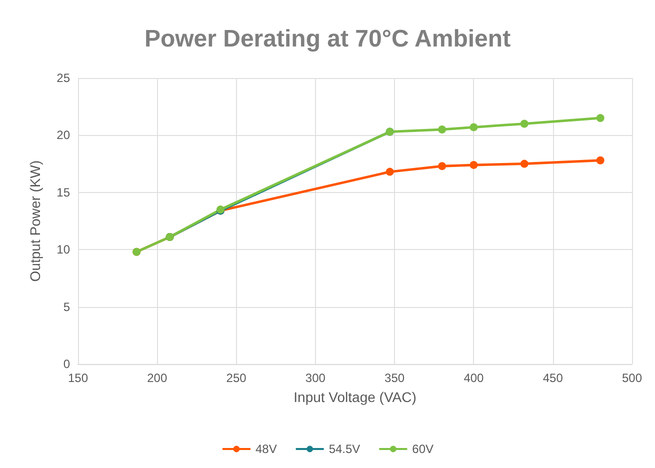 Image resolution: width=655 pixels, height=468 pixels. What do you see at coordinates (553, 378) in the screenshot?
I see `x-tick-label: 450` at bounding box center [553, 378].